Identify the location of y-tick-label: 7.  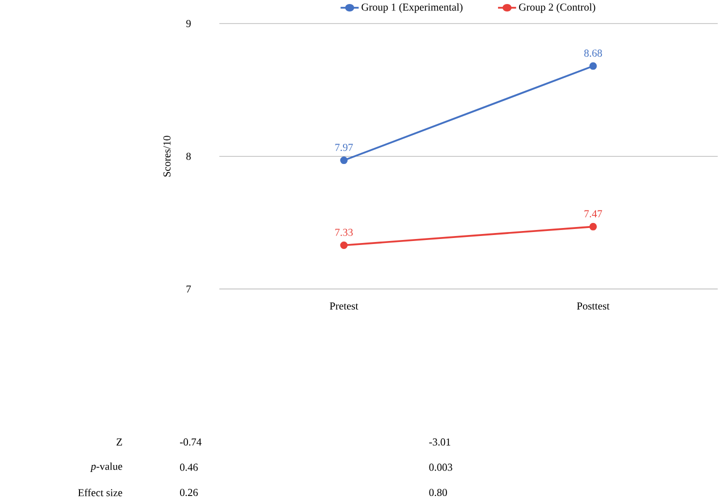
(188, 288).